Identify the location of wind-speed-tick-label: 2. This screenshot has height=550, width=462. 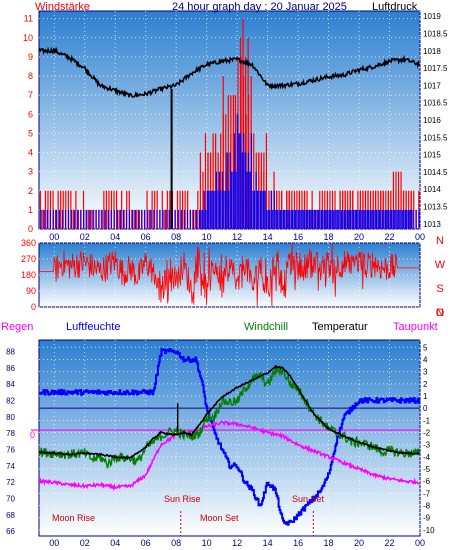
(30, 191).